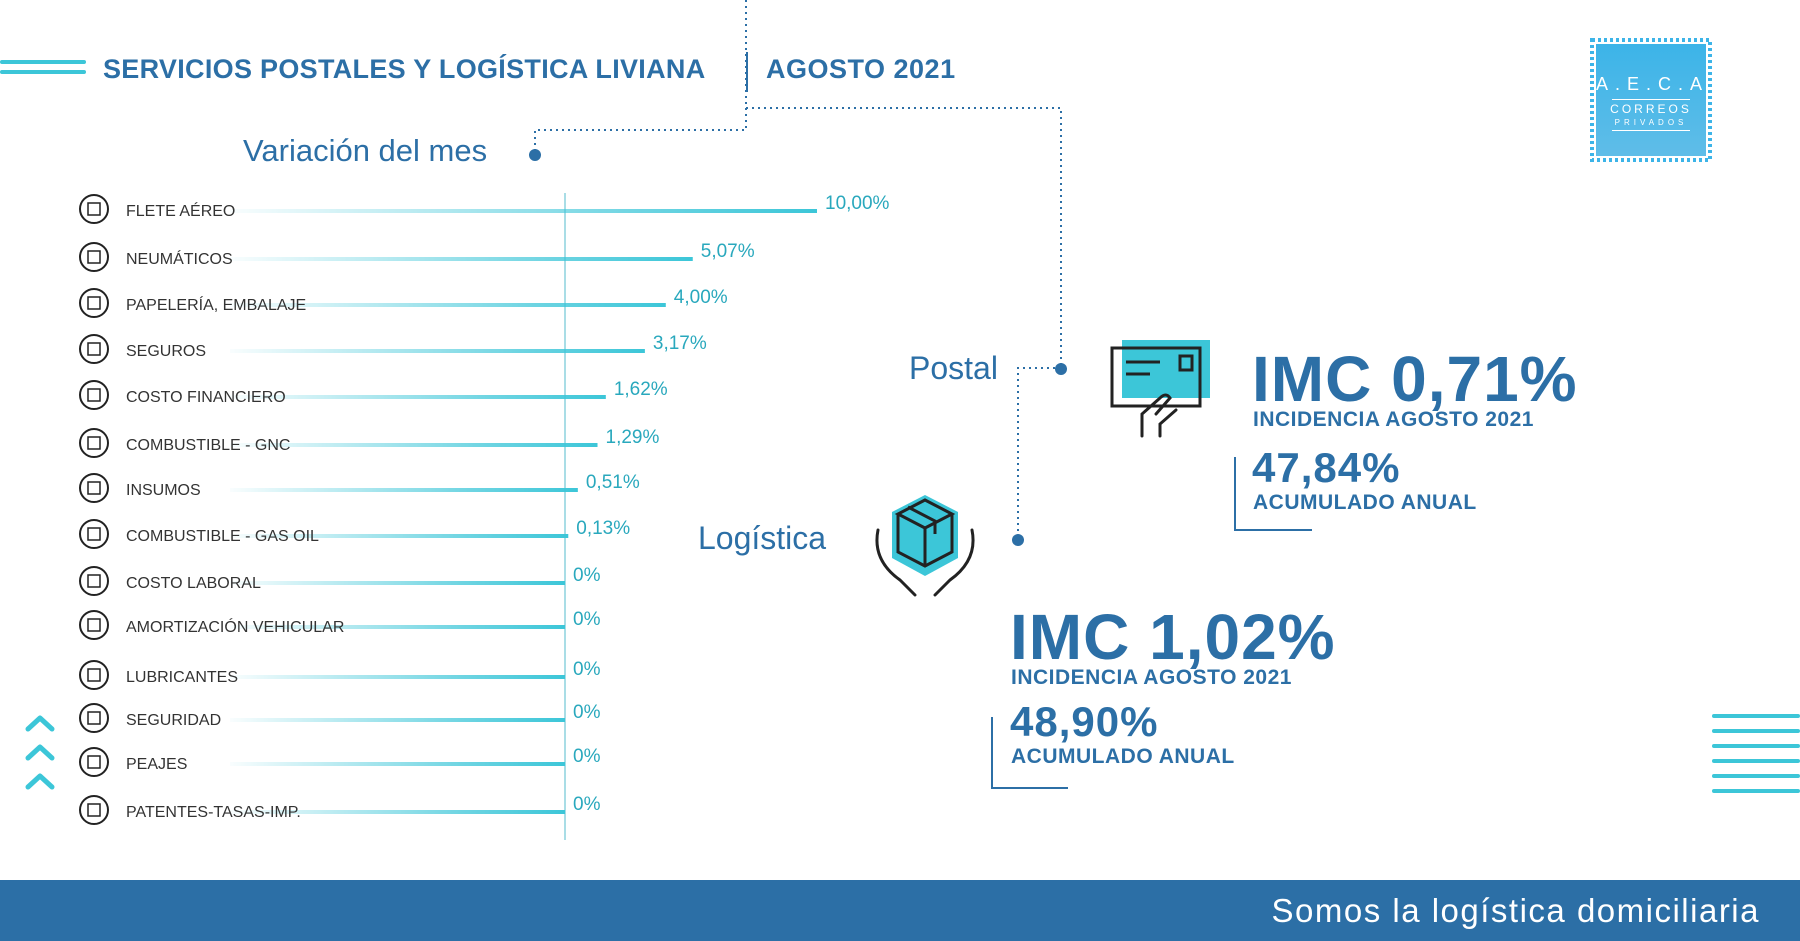  Describe the element at coordinates (163, 490) in the screenshot. I see `category-label: INSUMOS` at that location.